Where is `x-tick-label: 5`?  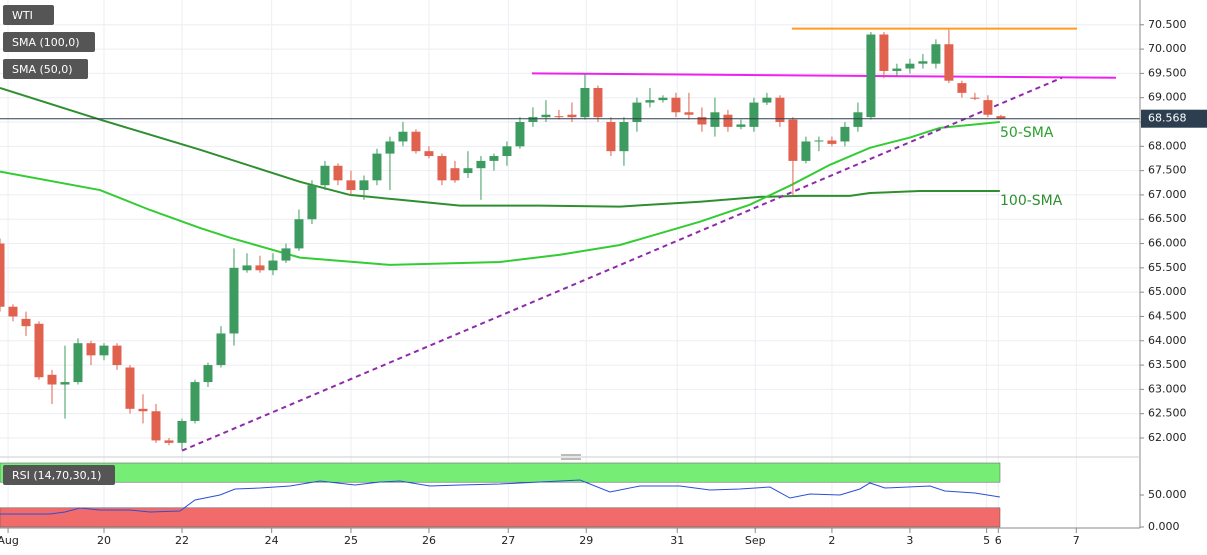 x-tick-label: 5 is located at coordinates (986, 540).